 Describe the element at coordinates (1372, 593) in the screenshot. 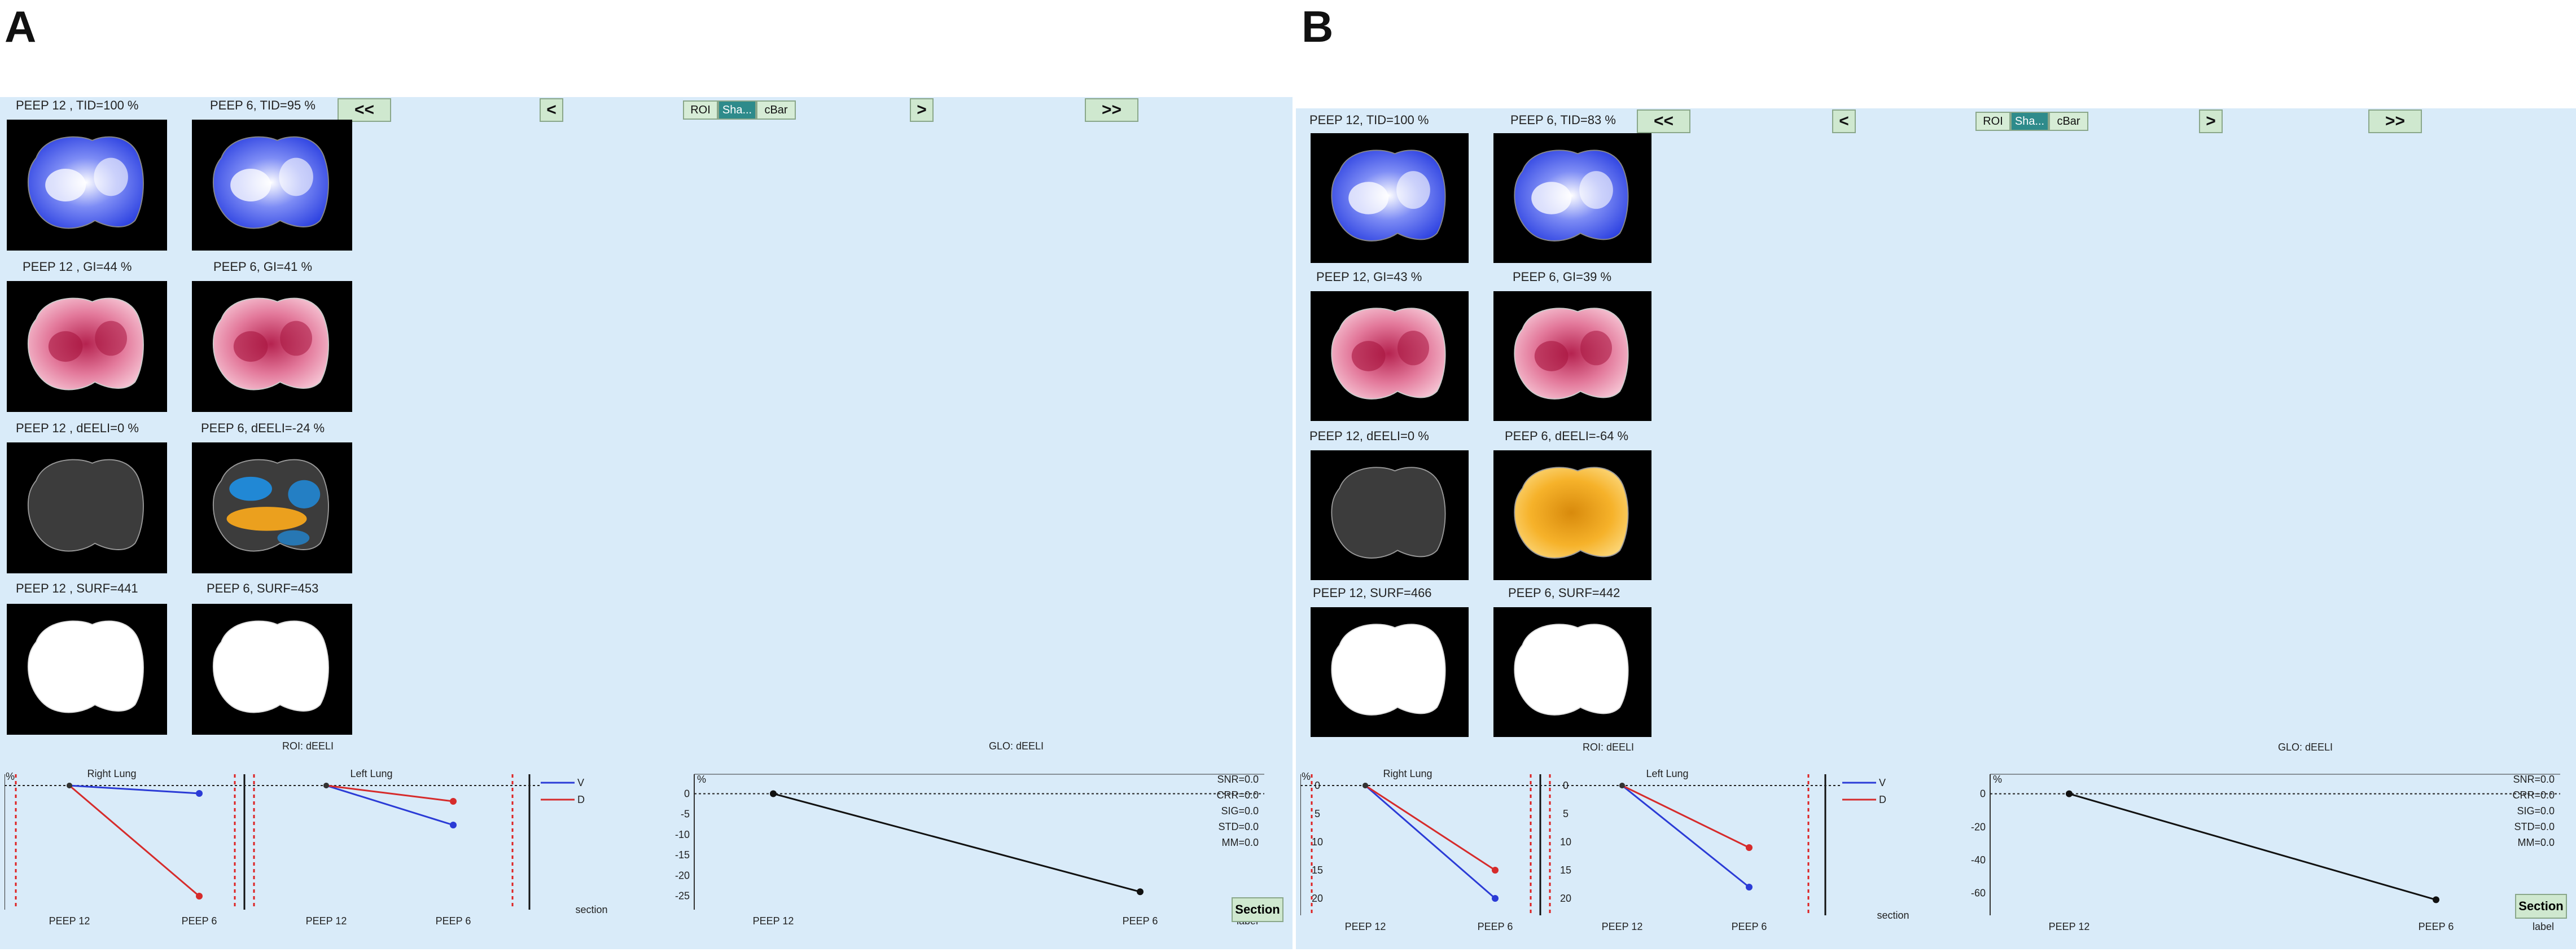

I see `image-label: PEEP 12, SURF=466` at that location.